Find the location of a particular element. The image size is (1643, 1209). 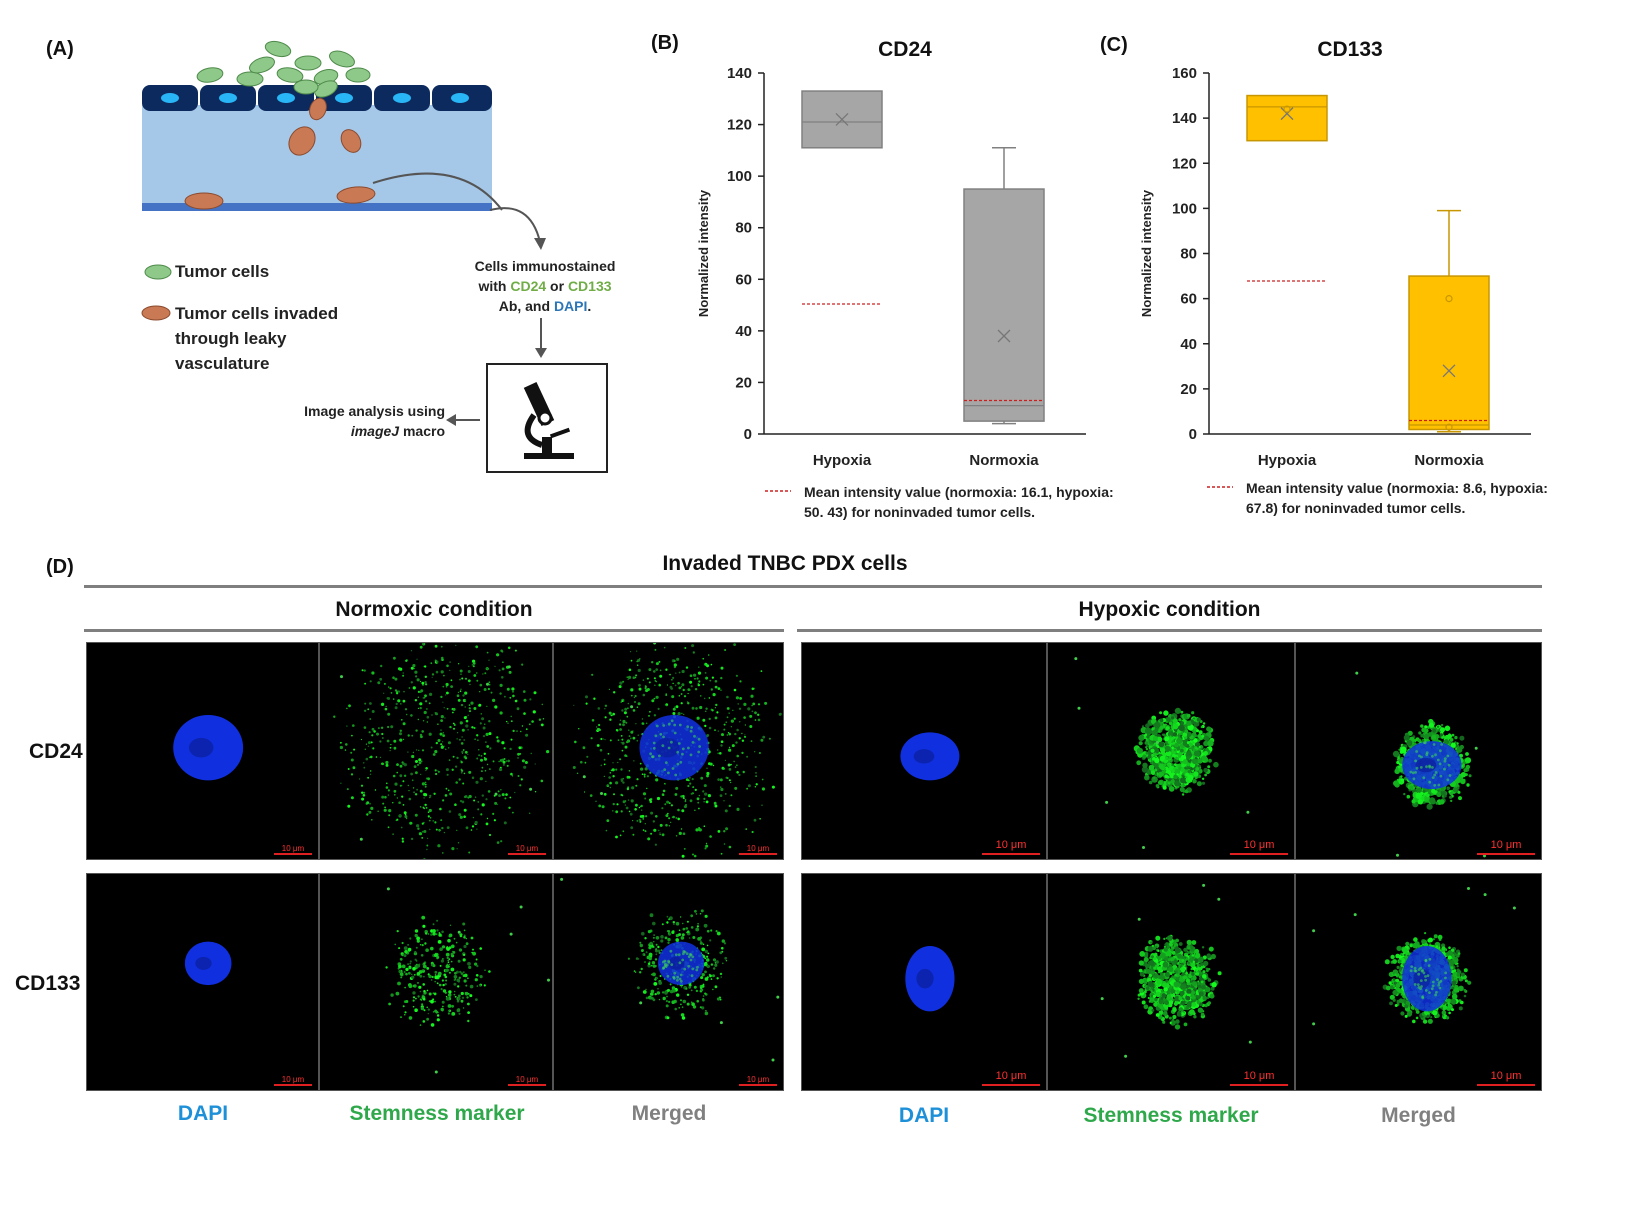

y-tick-label: 60 is located at coordinates (743, 279).